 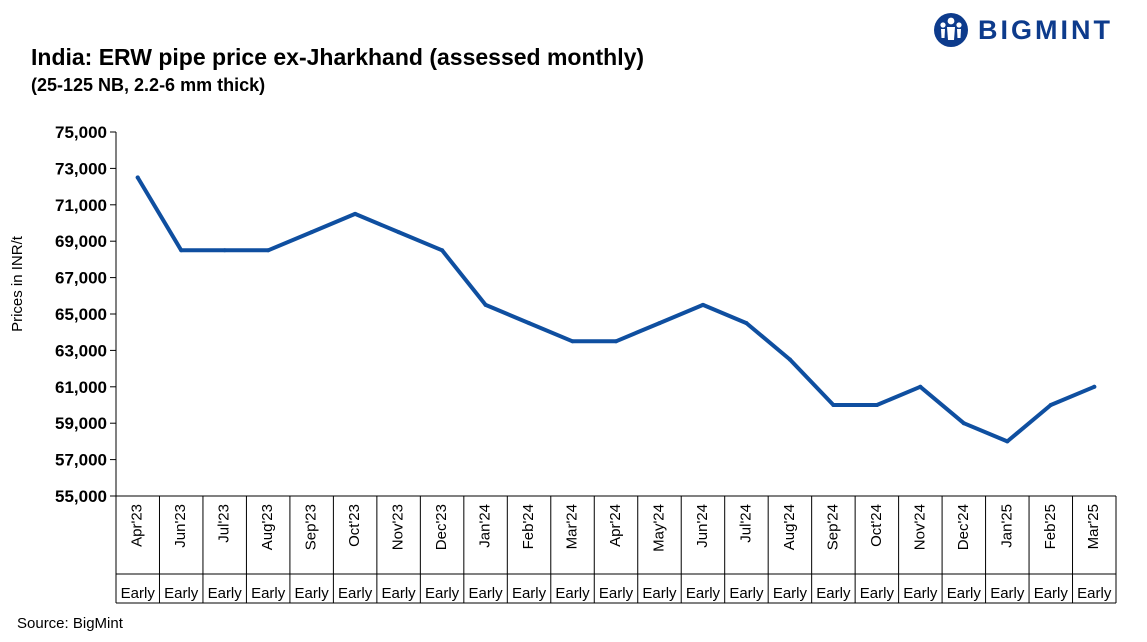 I want to click on x-tick-label: Jun'23, so click(x=180, y=526).